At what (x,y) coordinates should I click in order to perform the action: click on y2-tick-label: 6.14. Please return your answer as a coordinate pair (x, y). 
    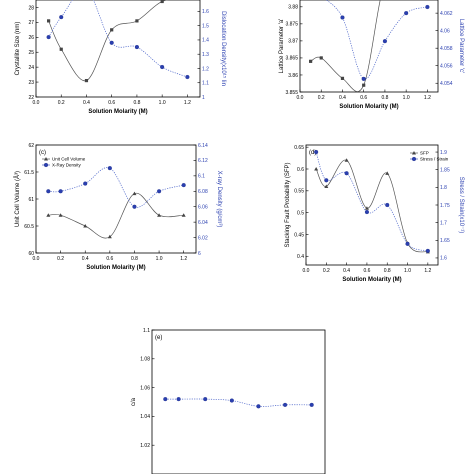
    Looking at the image, I should click on (203, 146).